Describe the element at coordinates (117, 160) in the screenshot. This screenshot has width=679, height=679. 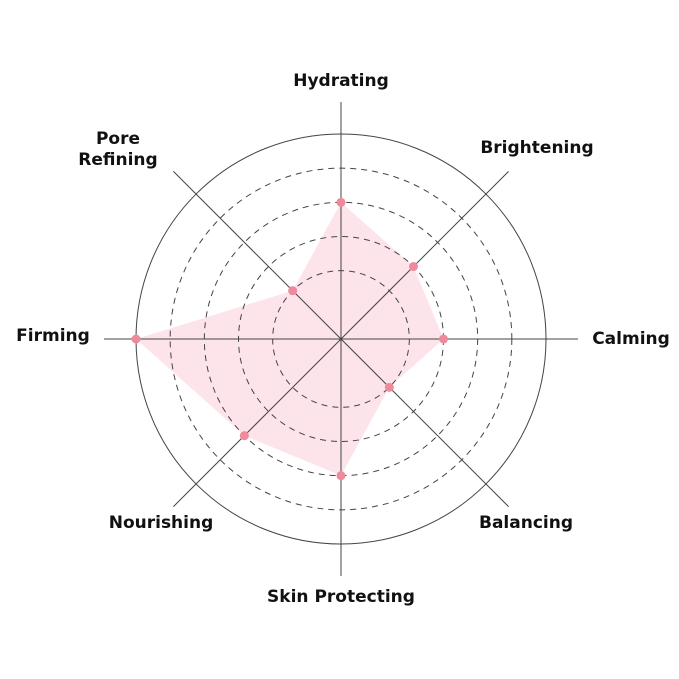
I see `axis-label: Refining` at that location.